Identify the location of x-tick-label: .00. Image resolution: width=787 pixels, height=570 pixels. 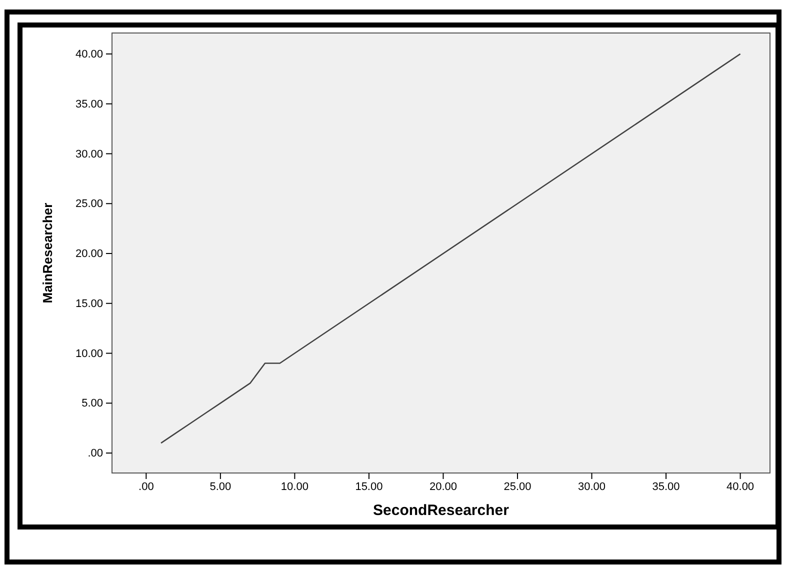
(146, 486).